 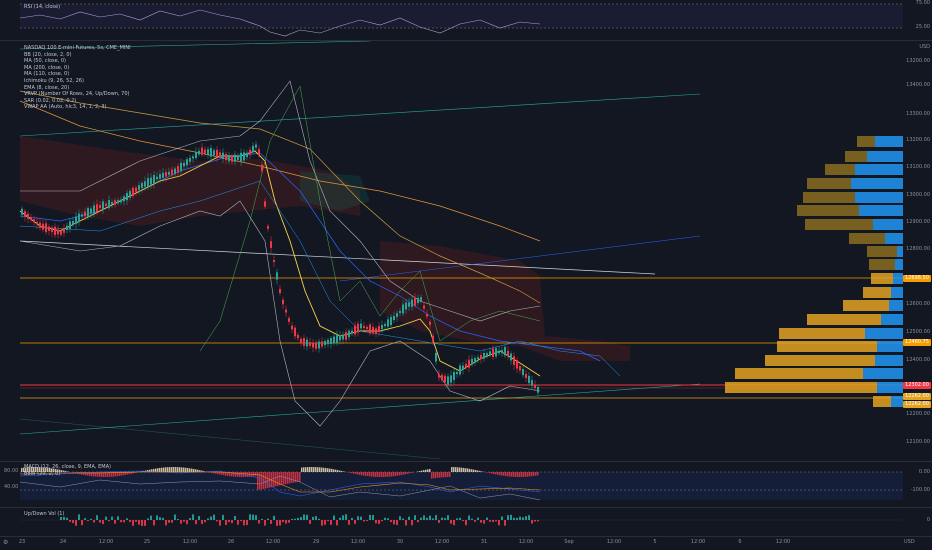 What do you see at coordinates (451, 522) in the screenshot?
I see `volume-pane: Up/Down Vol (1)` at bounding box center [451, 522].